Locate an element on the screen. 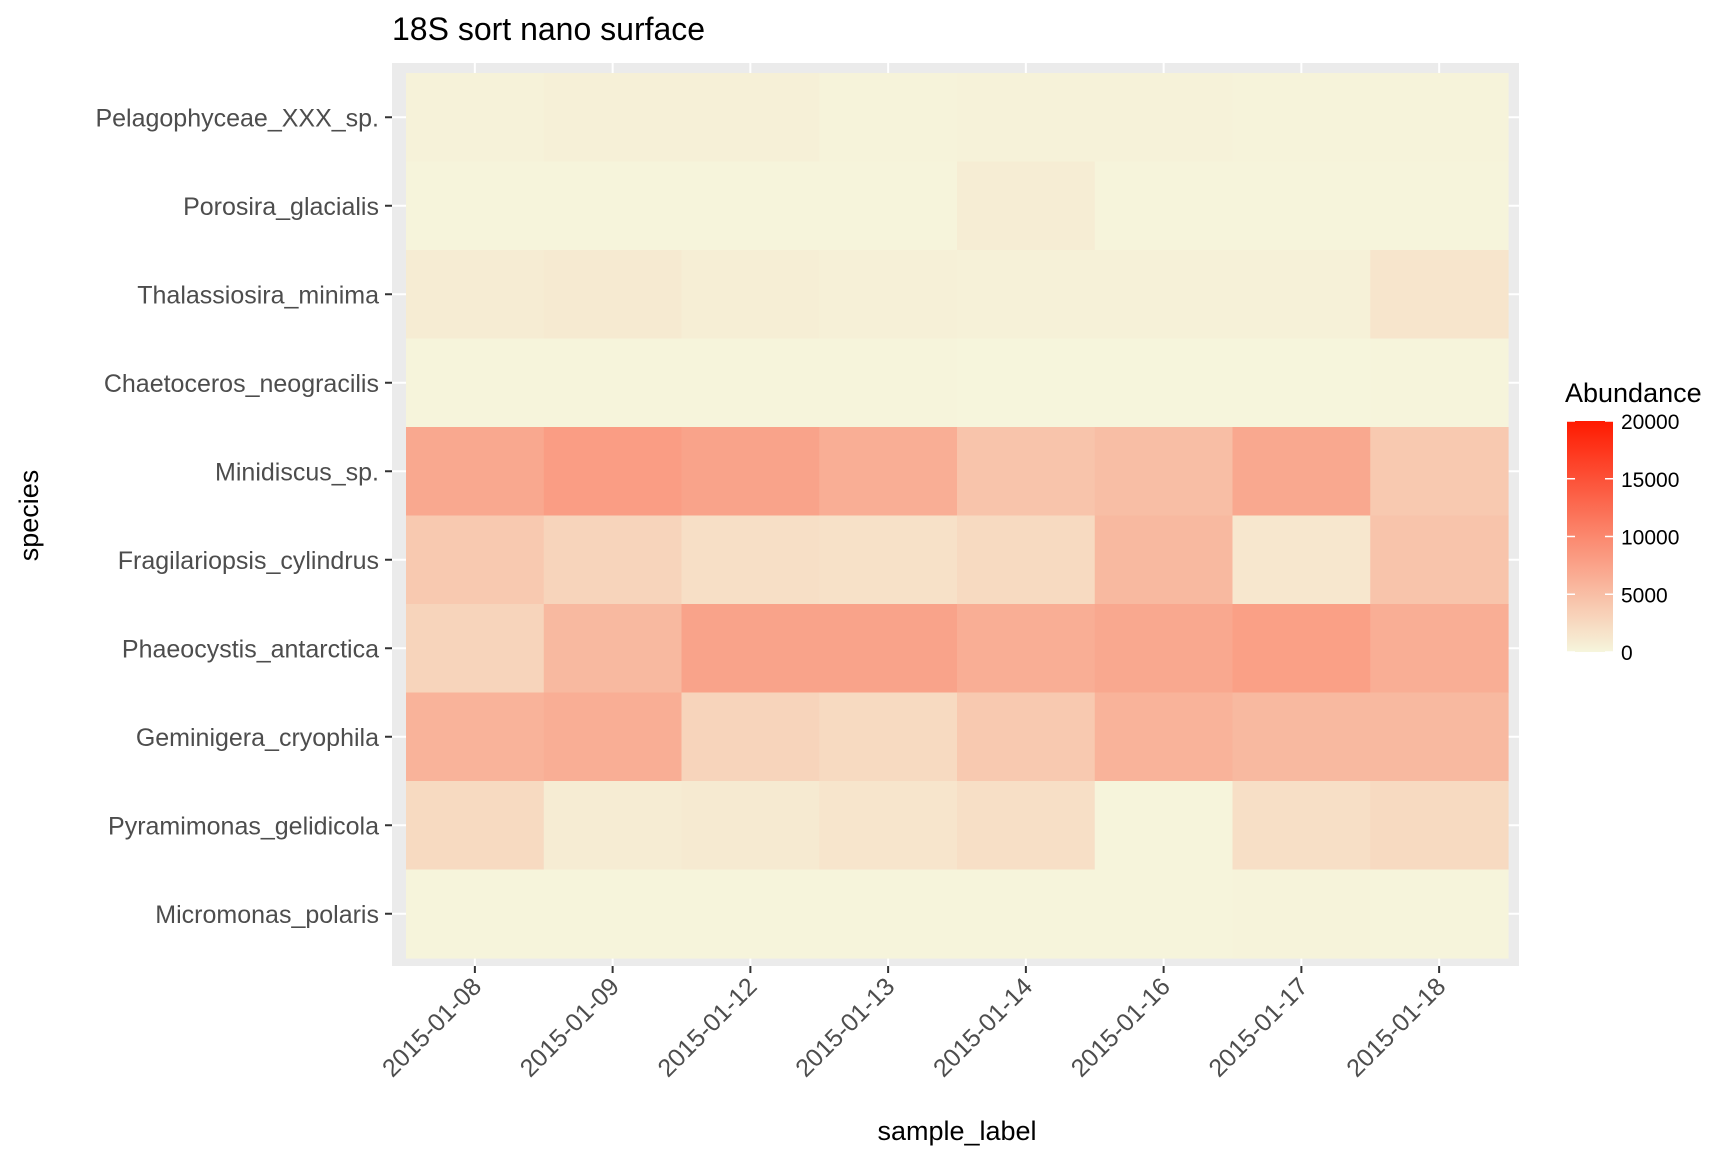  y-tick-label: Pyramimonas_gelidicola is located at coordinates (243, 826).